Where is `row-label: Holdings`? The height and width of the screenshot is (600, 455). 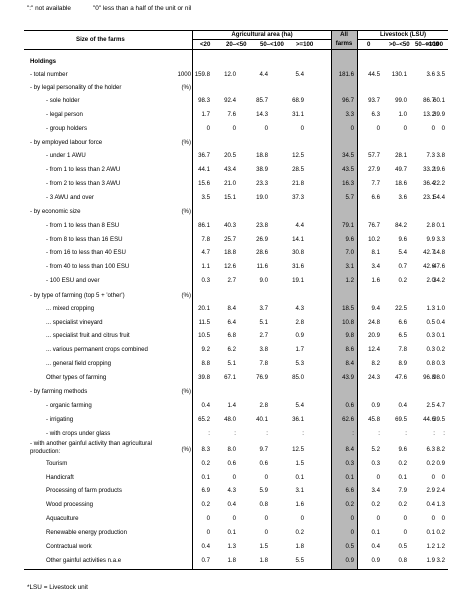 row-label: Holdings is located at coordinates (43, 61).